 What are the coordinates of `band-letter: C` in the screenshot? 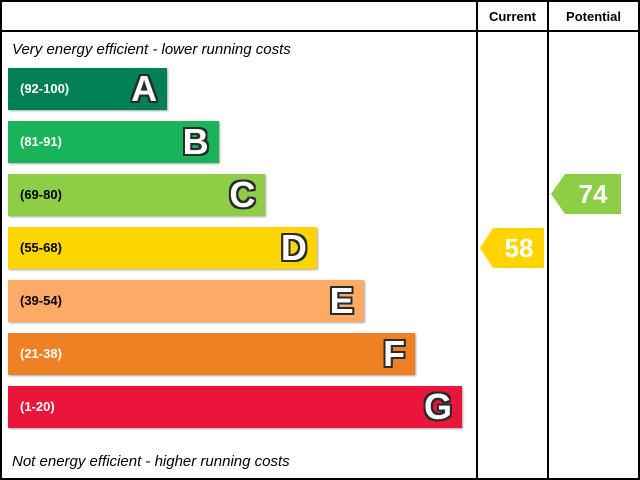 It's located at (242, 194).